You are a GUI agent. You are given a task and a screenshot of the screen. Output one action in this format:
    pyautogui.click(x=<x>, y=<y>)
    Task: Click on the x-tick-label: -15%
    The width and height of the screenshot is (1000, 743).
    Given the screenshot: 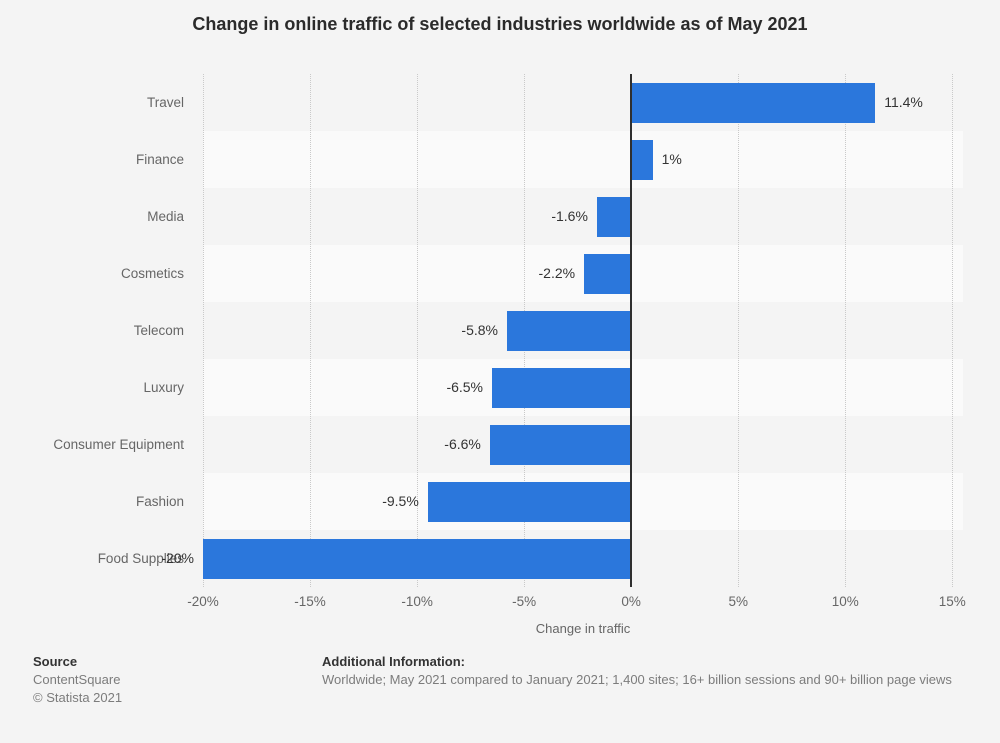 What is the action you would take?
    pyautogui.click(x=310, y=601)
    